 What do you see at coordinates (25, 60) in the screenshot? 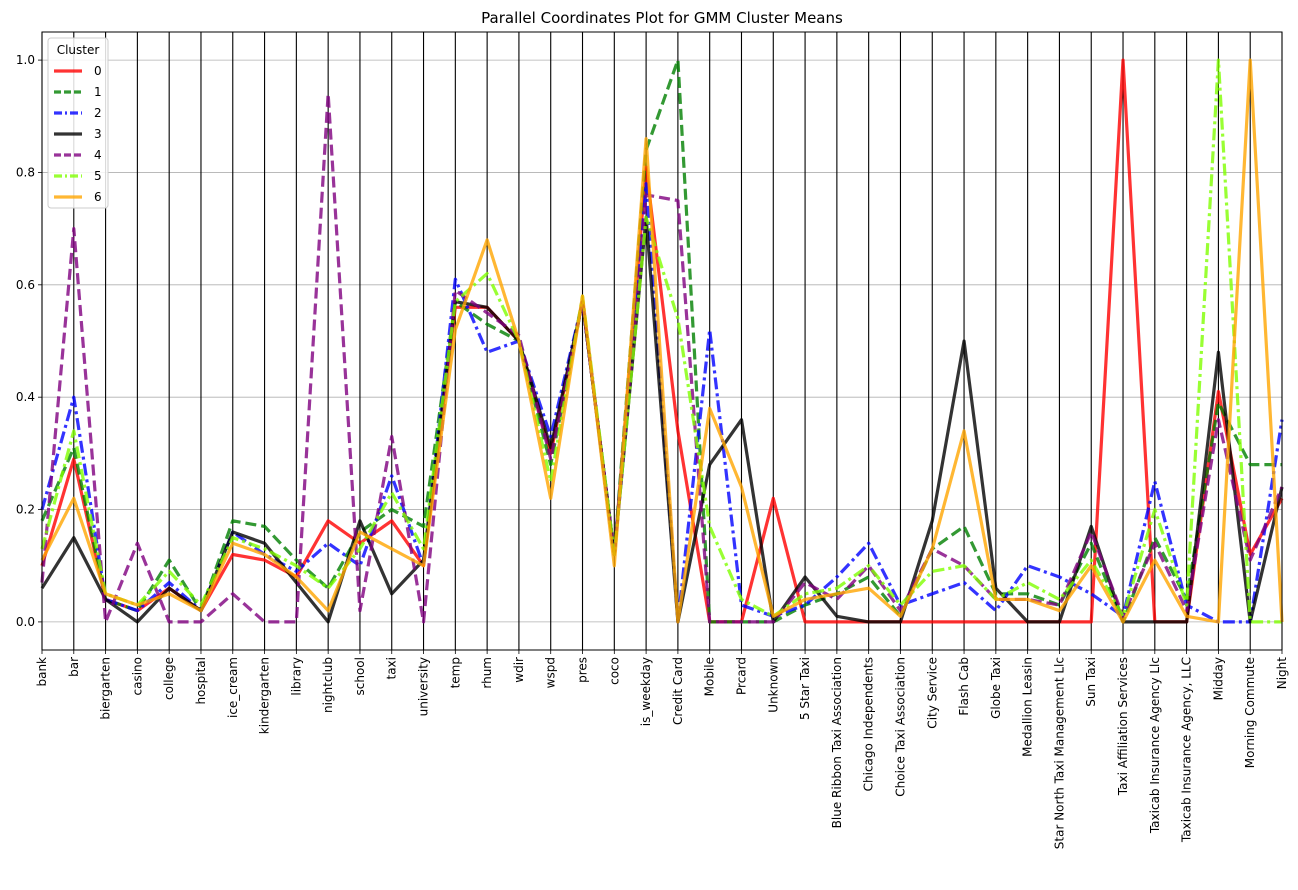
I see `y-tick-label: 1.0` at bounding box center [25, 60].